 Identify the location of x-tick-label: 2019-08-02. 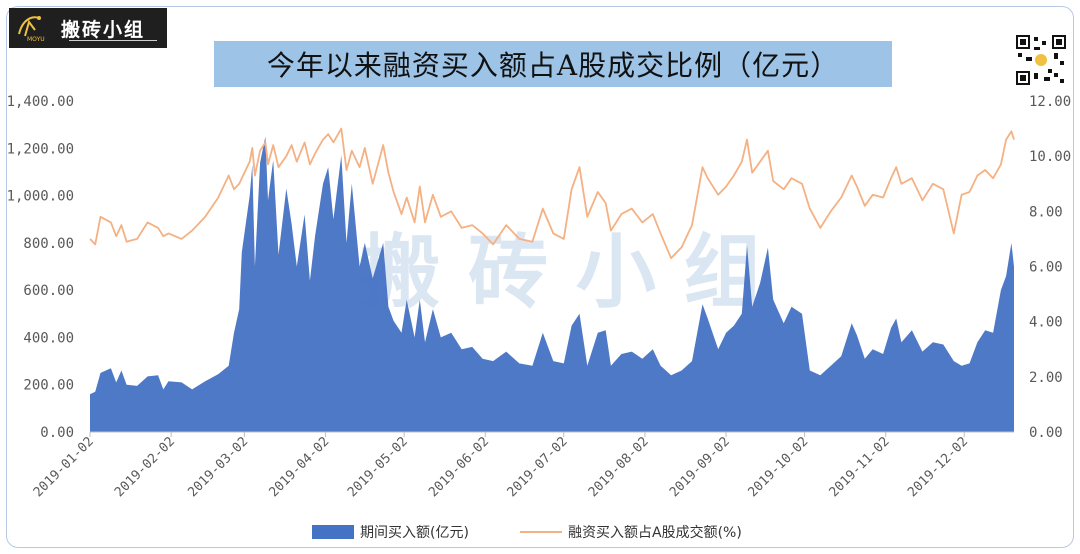
(619, 467).